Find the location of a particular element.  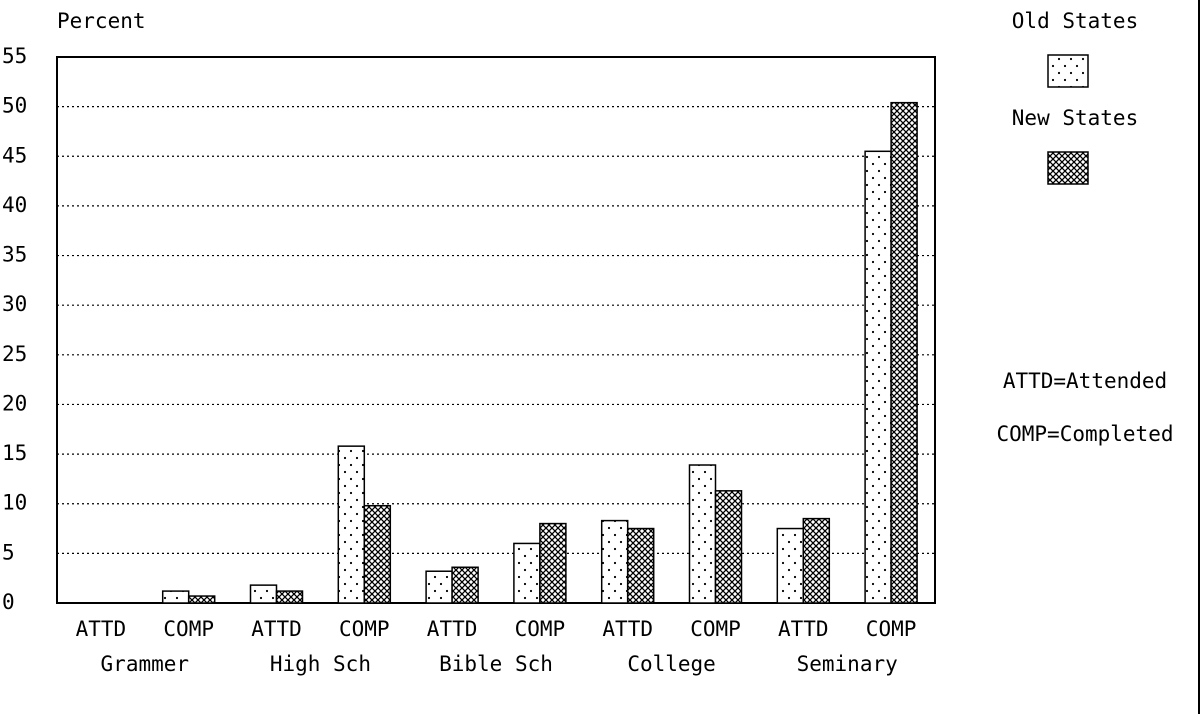

y-tick-label: 15 is located at coordinates (14, 453).